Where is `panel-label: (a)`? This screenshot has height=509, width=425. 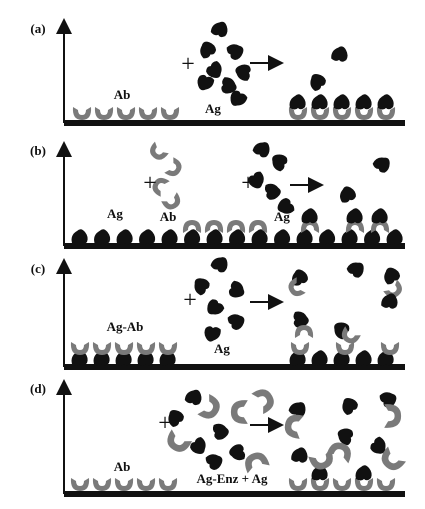
panel-label: (a) is located at coordinates (37, 28).